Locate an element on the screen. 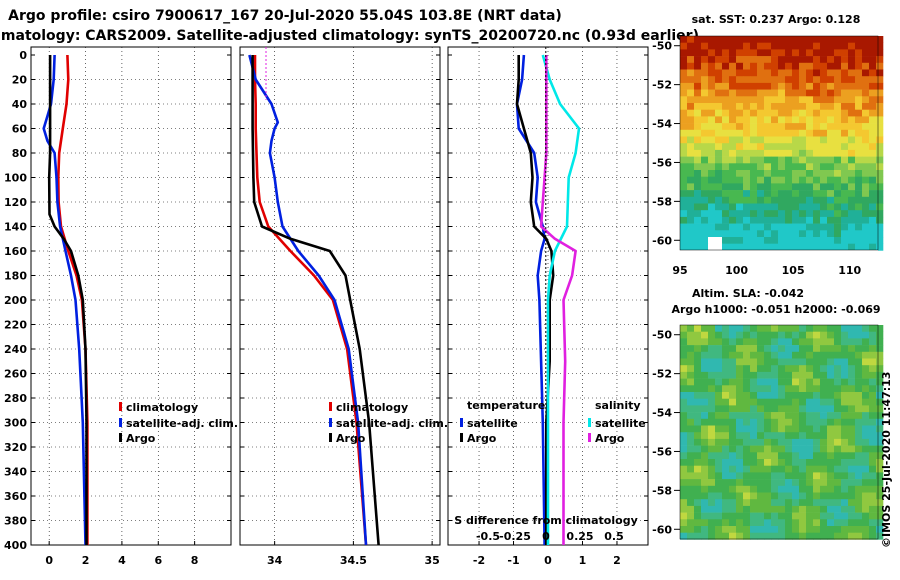  sst-map-frame is located at coordinates (779, 143).